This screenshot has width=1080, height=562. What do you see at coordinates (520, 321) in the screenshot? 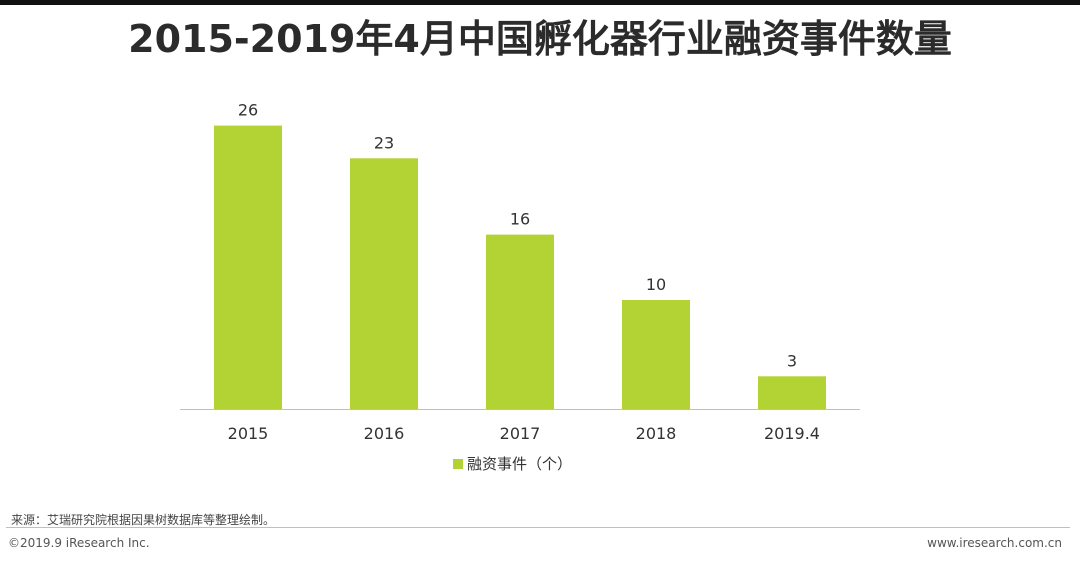
I see `bar-2017` at bounding box center [520, 321].